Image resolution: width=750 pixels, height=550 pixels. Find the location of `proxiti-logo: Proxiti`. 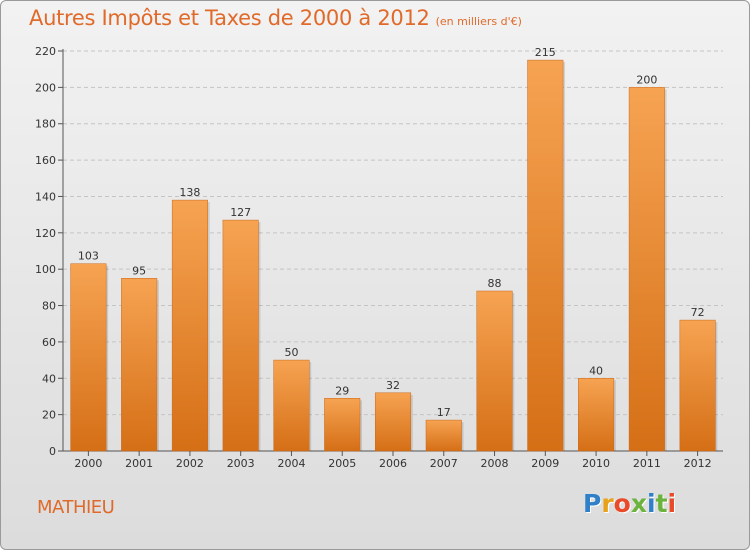

proxiti-logo: Proxiti is located at coordinates (629, 503).